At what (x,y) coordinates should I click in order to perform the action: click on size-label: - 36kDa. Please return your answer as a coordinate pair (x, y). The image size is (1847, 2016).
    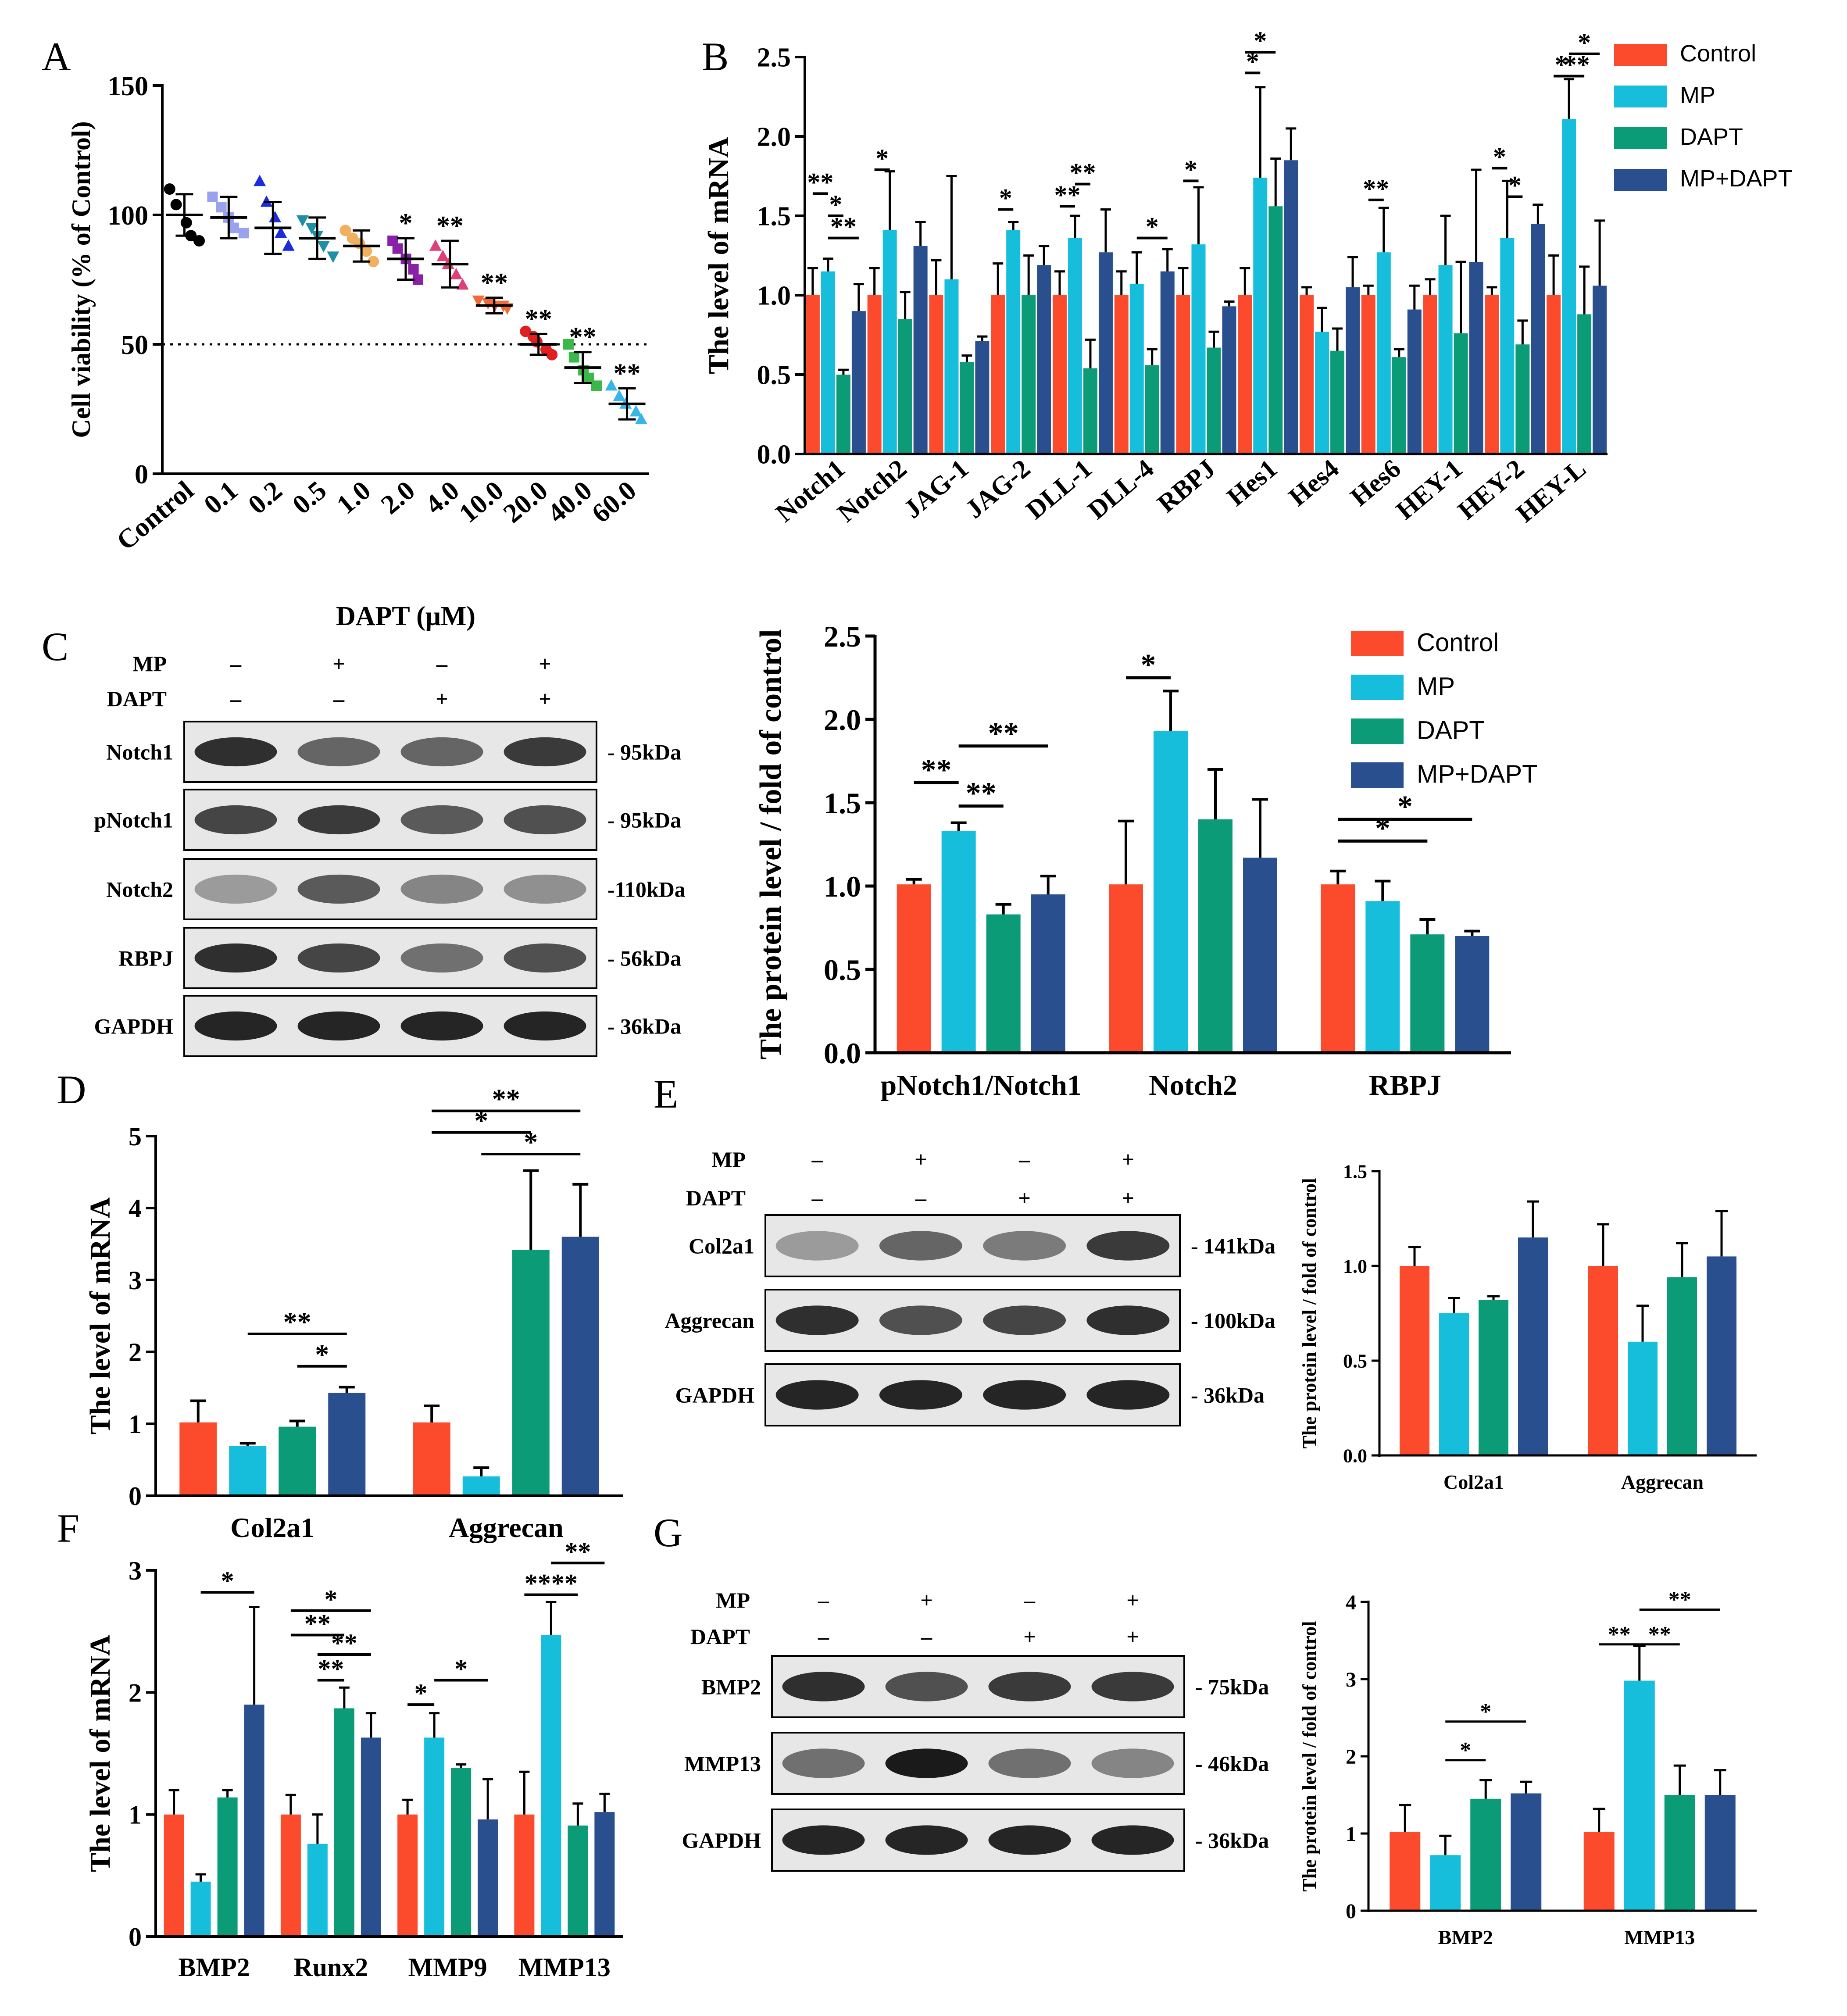
    Looking at the image, I should click on (644, 1026).